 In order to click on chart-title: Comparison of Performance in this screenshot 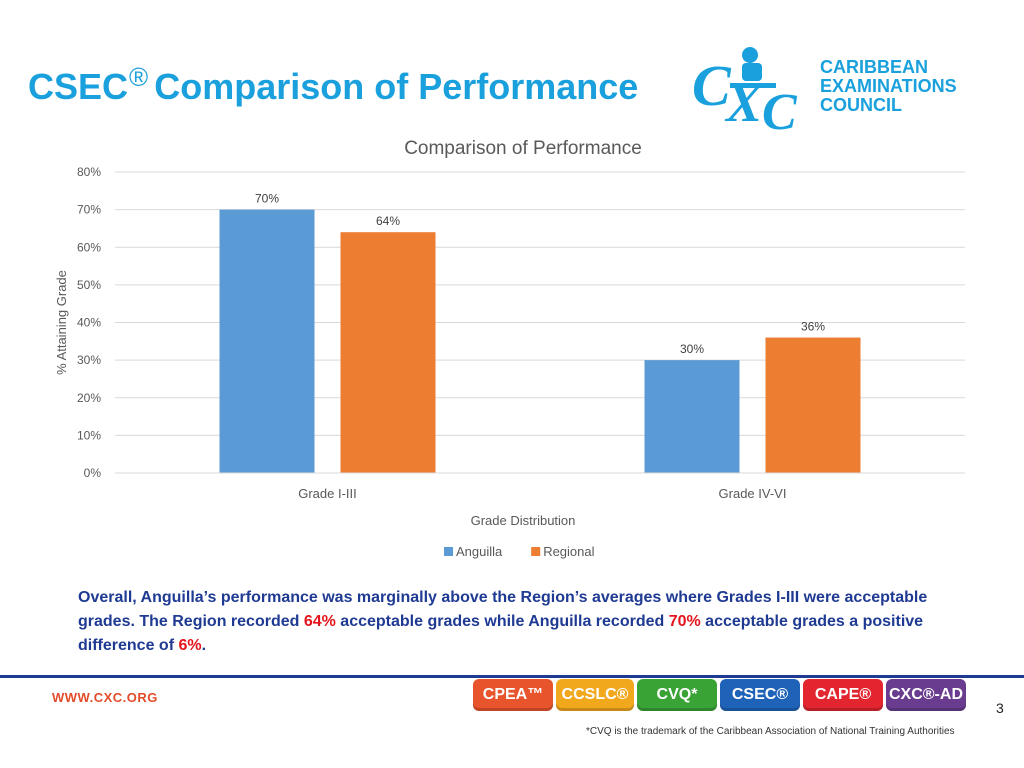, I will do `click(523, 148)`.